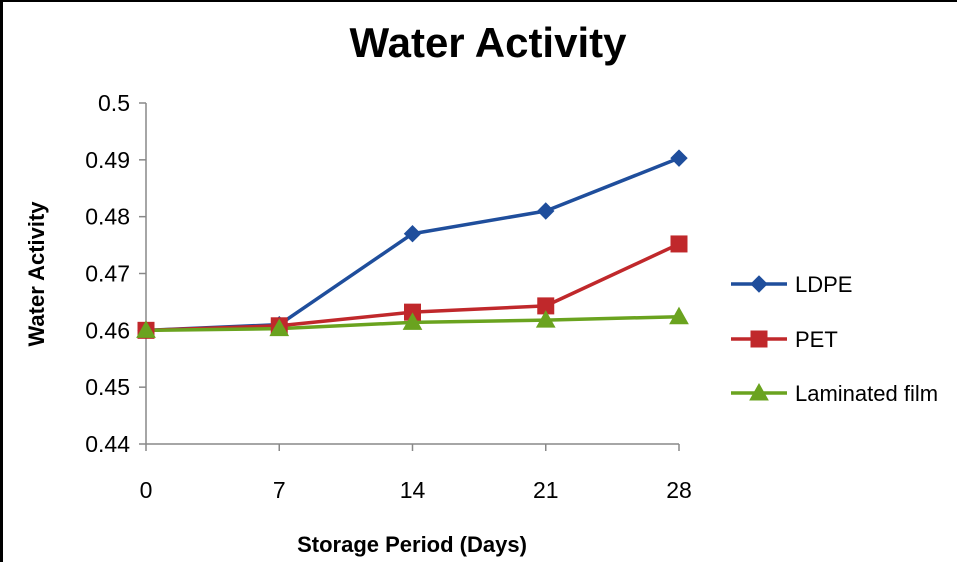 The image size is (957, 564). Describe the element at coordinates (107, 217) in the screenshot. I see `y-tick-label: 0.48` at that location.